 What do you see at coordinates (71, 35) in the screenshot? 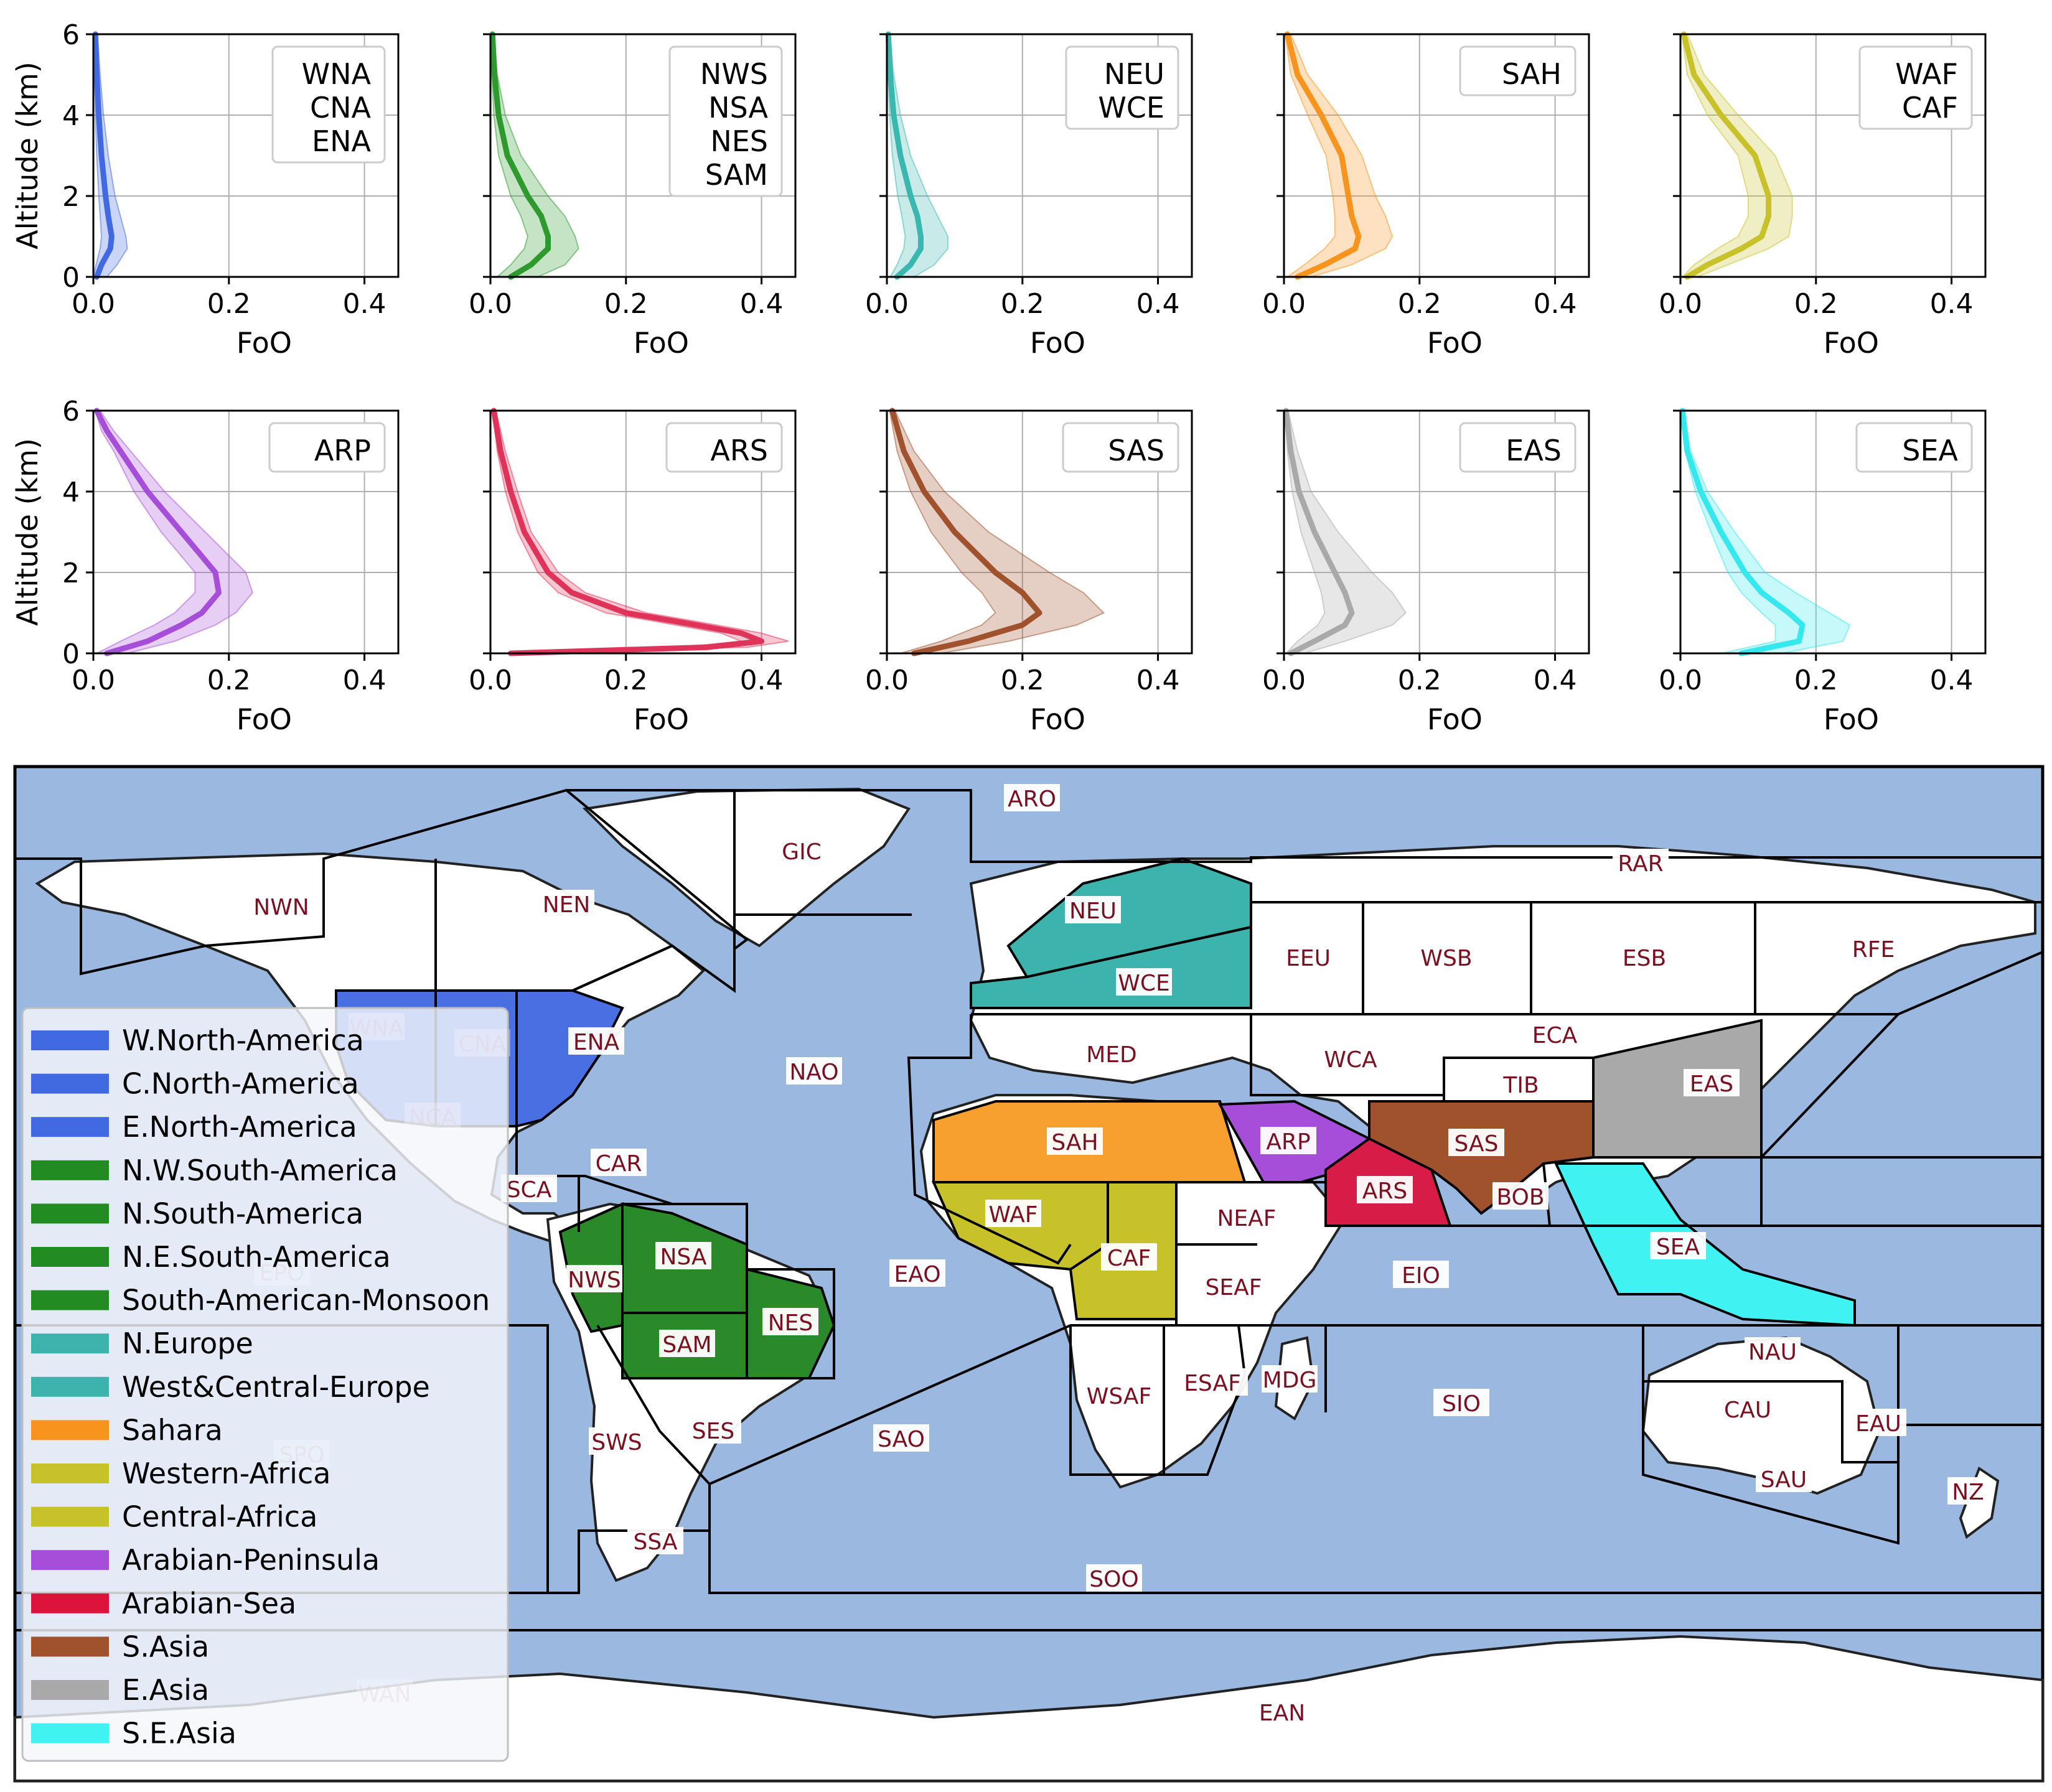
I see `y-tick-label: 6` at bounding box center [71, 35].